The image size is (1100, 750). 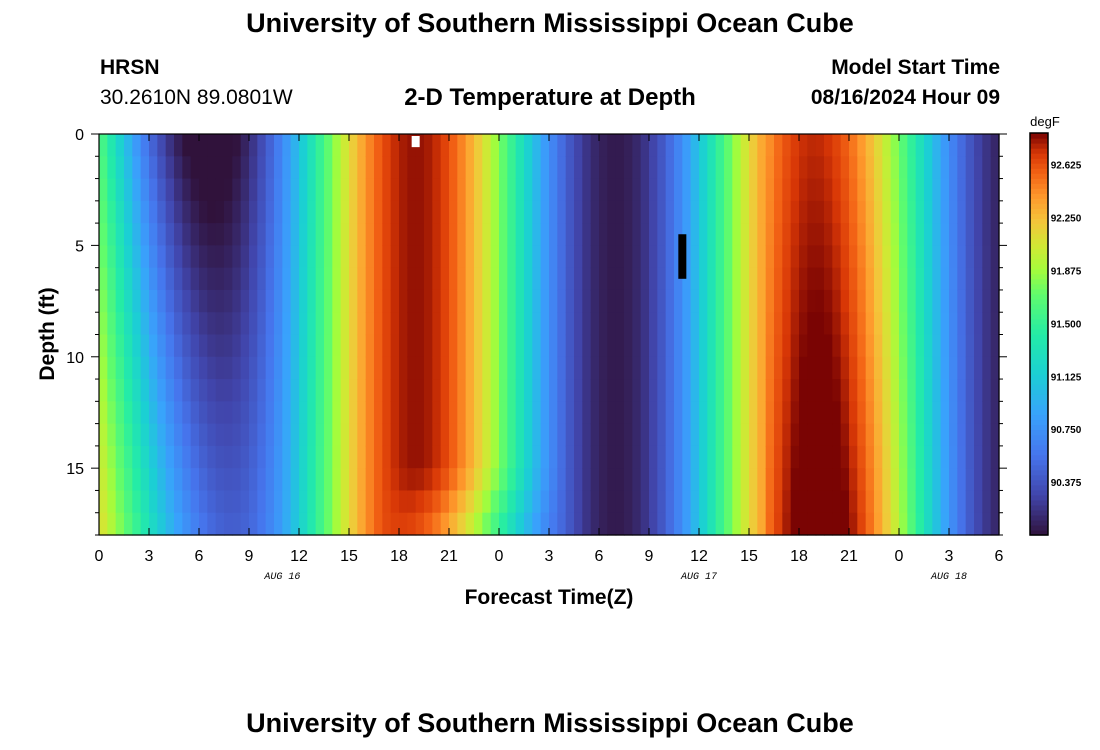 I want to click on x-tick-label: 12, so click(x=299, y=556).